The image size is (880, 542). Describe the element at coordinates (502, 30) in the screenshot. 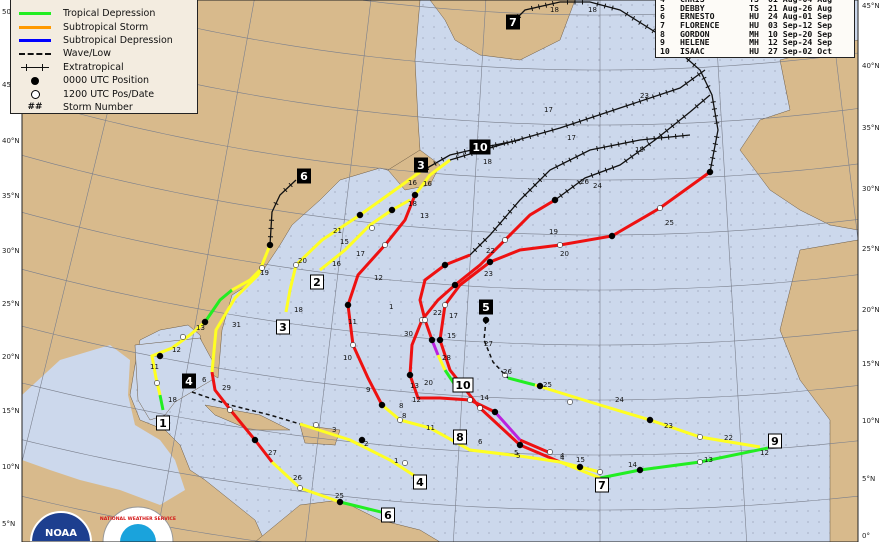

I see `greenland` at that location.